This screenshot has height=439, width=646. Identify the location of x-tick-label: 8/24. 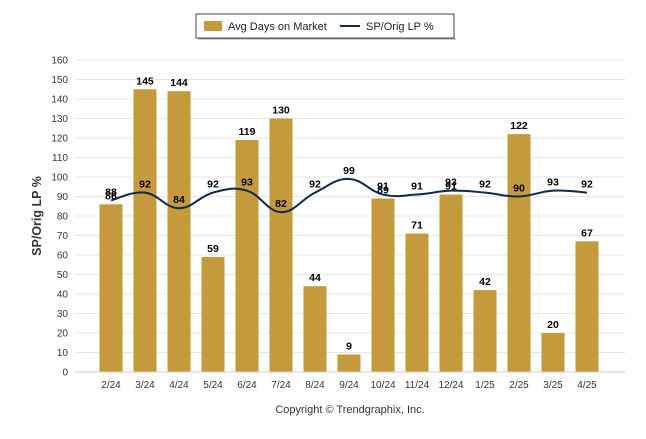
(315, 385).